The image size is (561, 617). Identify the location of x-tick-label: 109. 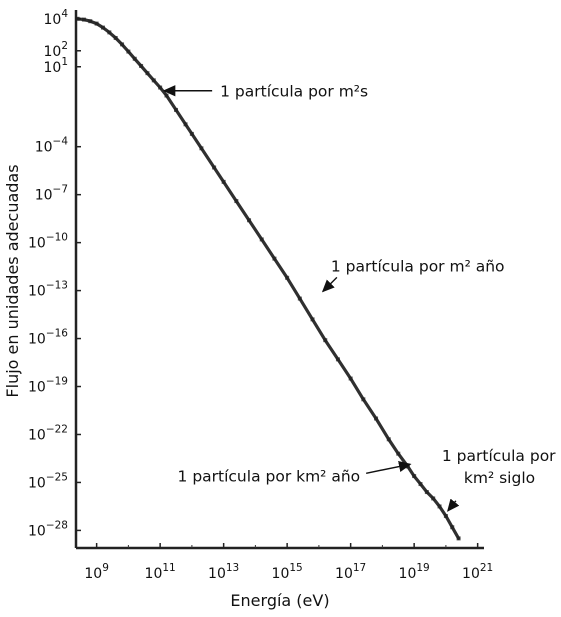
(96, 572).